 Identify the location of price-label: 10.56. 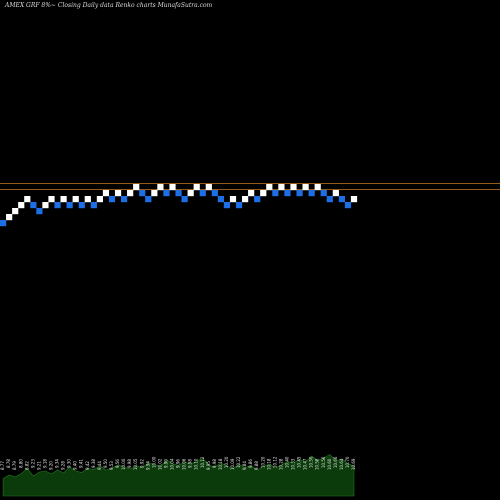
(323, 462).